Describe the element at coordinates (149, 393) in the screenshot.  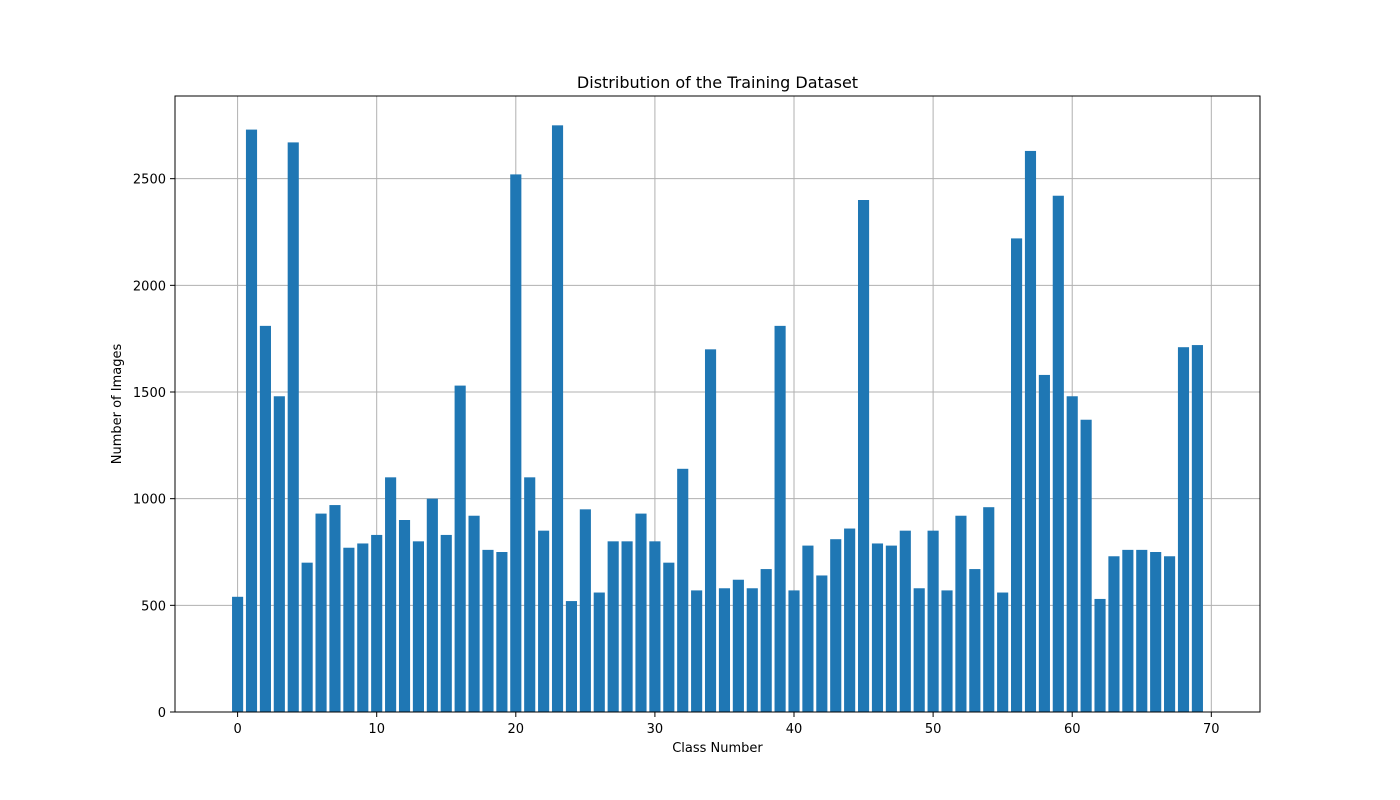
I see `y-tick-label: 1500` at that location.